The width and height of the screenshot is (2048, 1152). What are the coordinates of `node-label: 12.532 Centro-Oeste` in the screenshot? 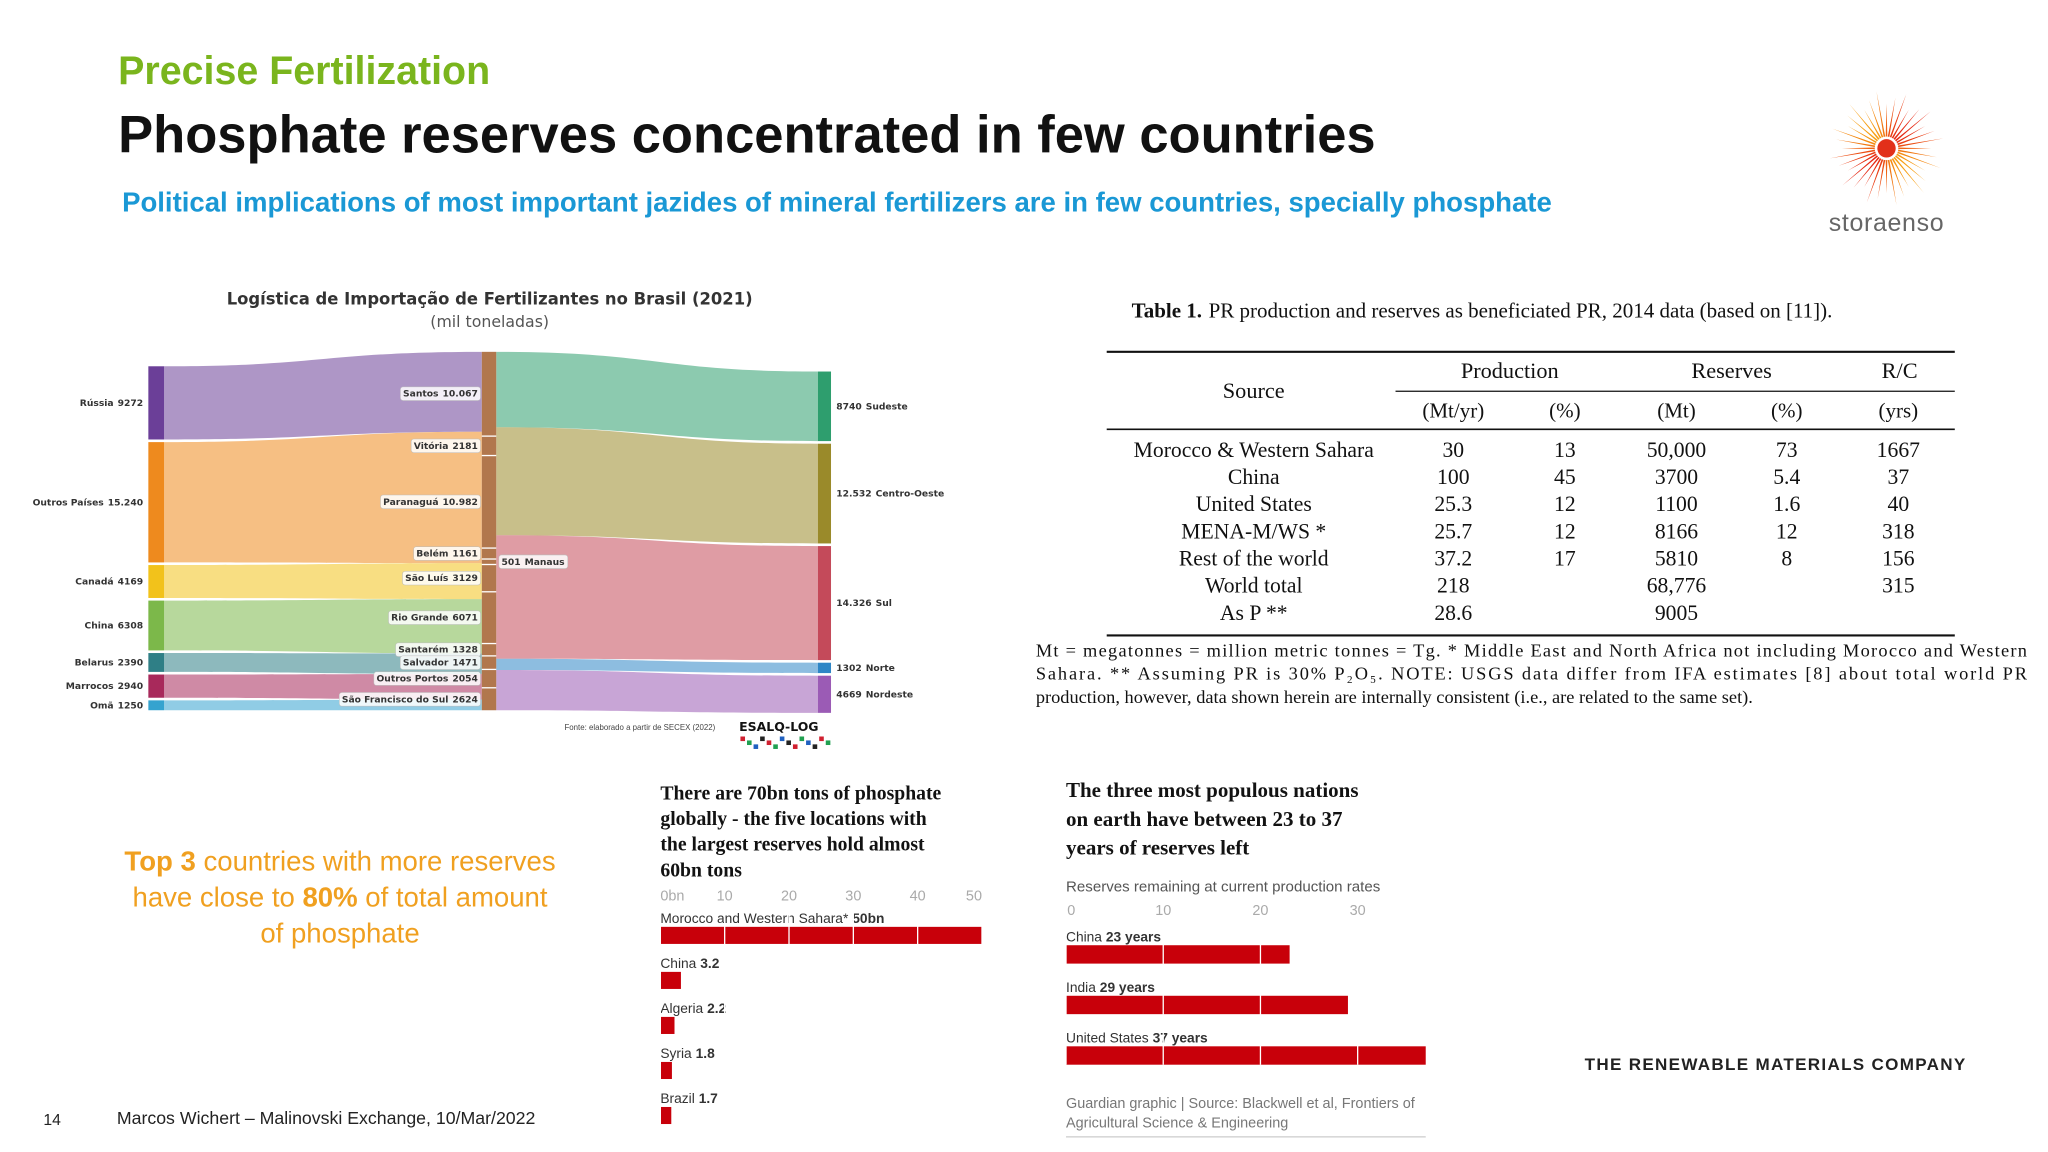 It's located at (890, 493).